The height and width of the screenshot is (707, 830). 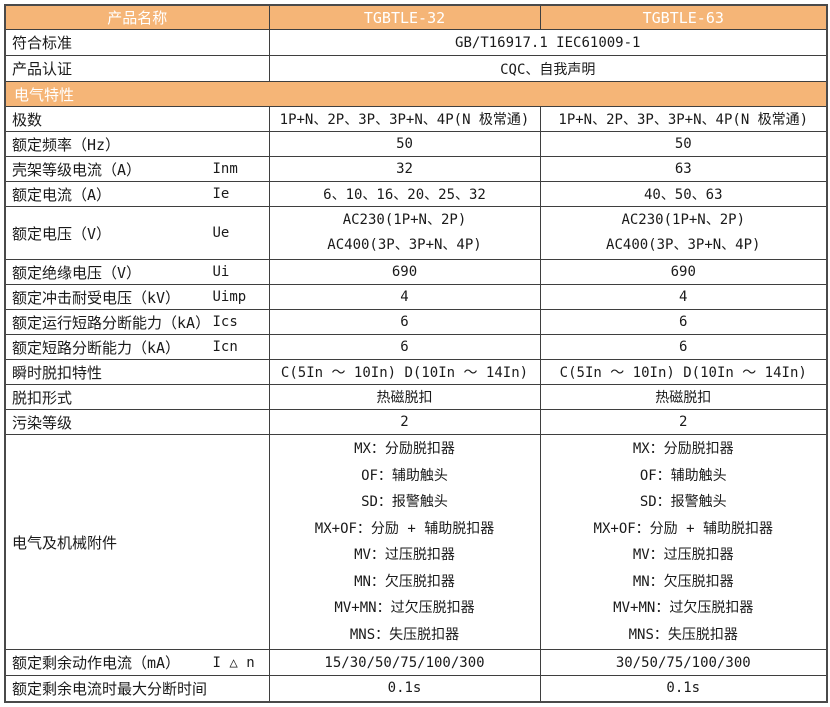 I want to click on row-value-b: 0.1s, so click(x=683, y=688).